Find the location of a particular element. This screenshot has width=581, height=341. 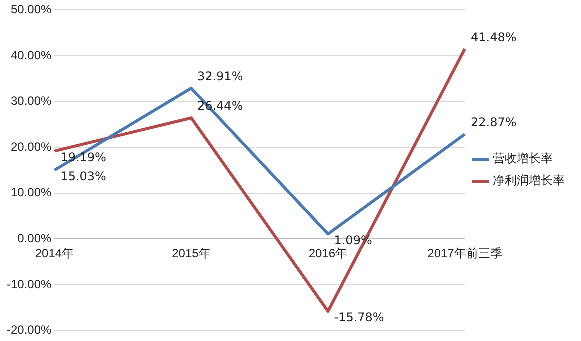

x-tick-label: 2015年 is located at coordinates (191, 253).